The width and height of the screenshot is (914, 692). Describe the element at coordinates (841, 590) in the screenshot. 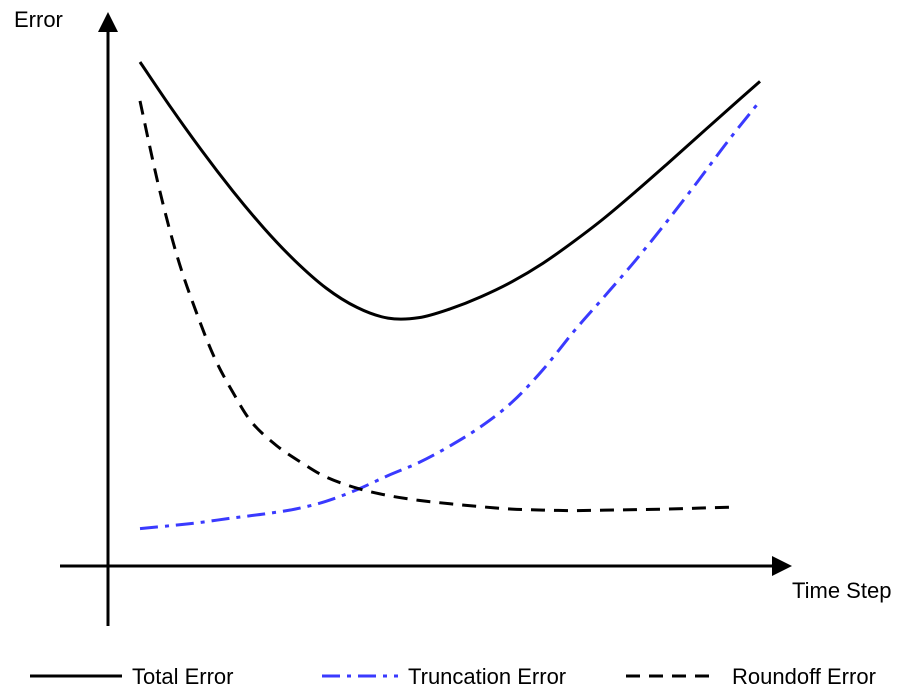

I see `x-axis-label: Time Step` at that location.